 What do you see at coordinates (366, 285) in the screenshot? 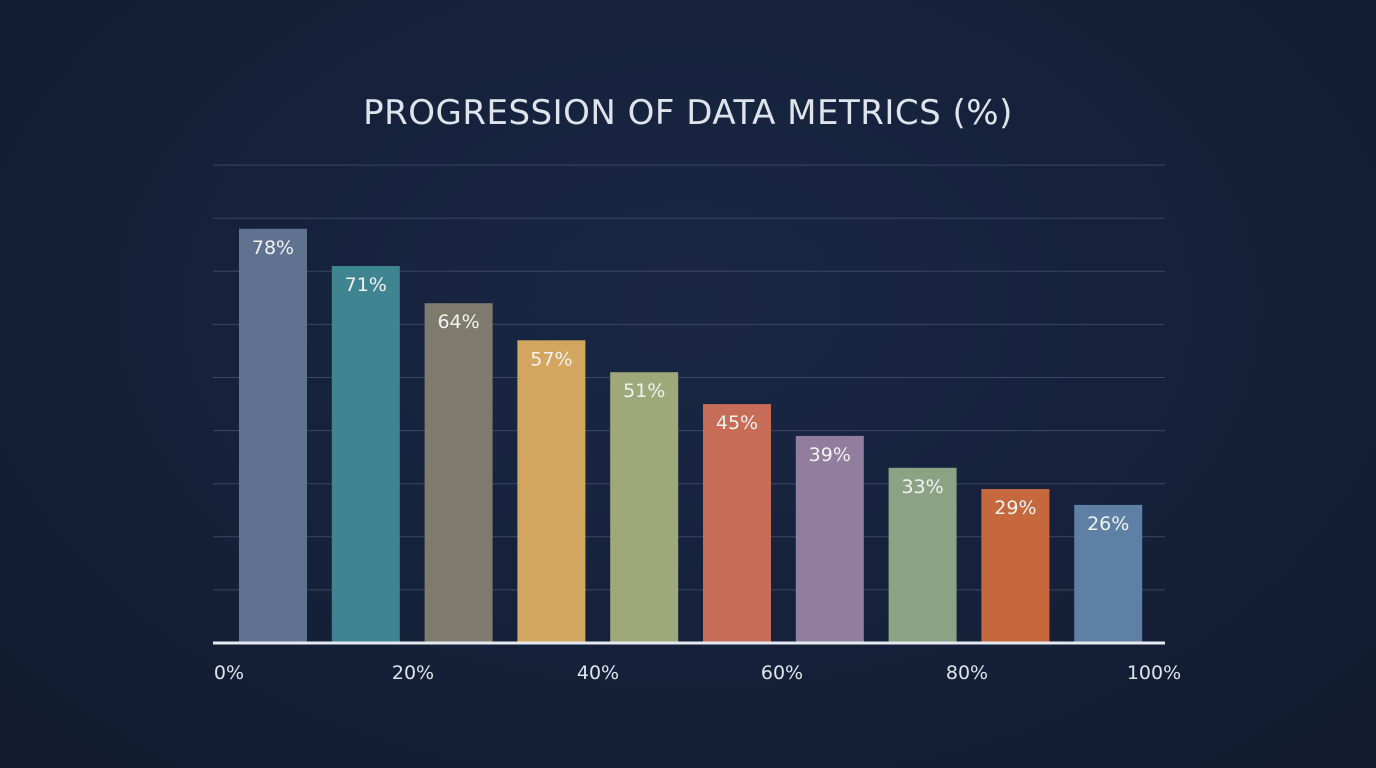
I see `bar-value-label: 71%` at bounding box center [366, 285].